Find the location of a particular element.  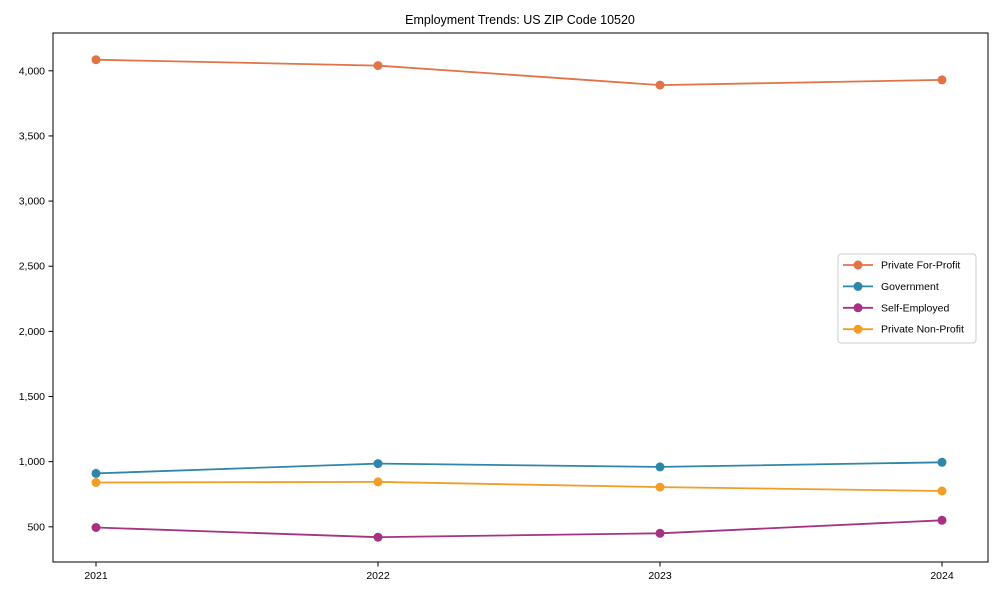

legend-box is located at coordinates (907, 298).